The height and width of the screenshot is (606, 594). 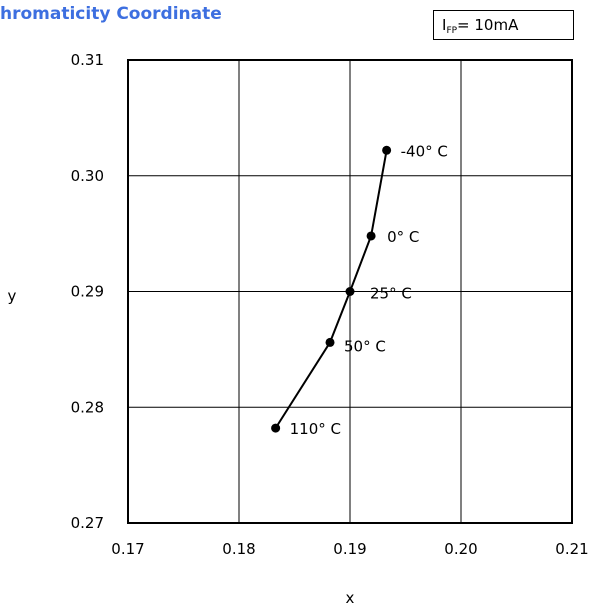 I want to click on data-points, so click(x=331, y=289).